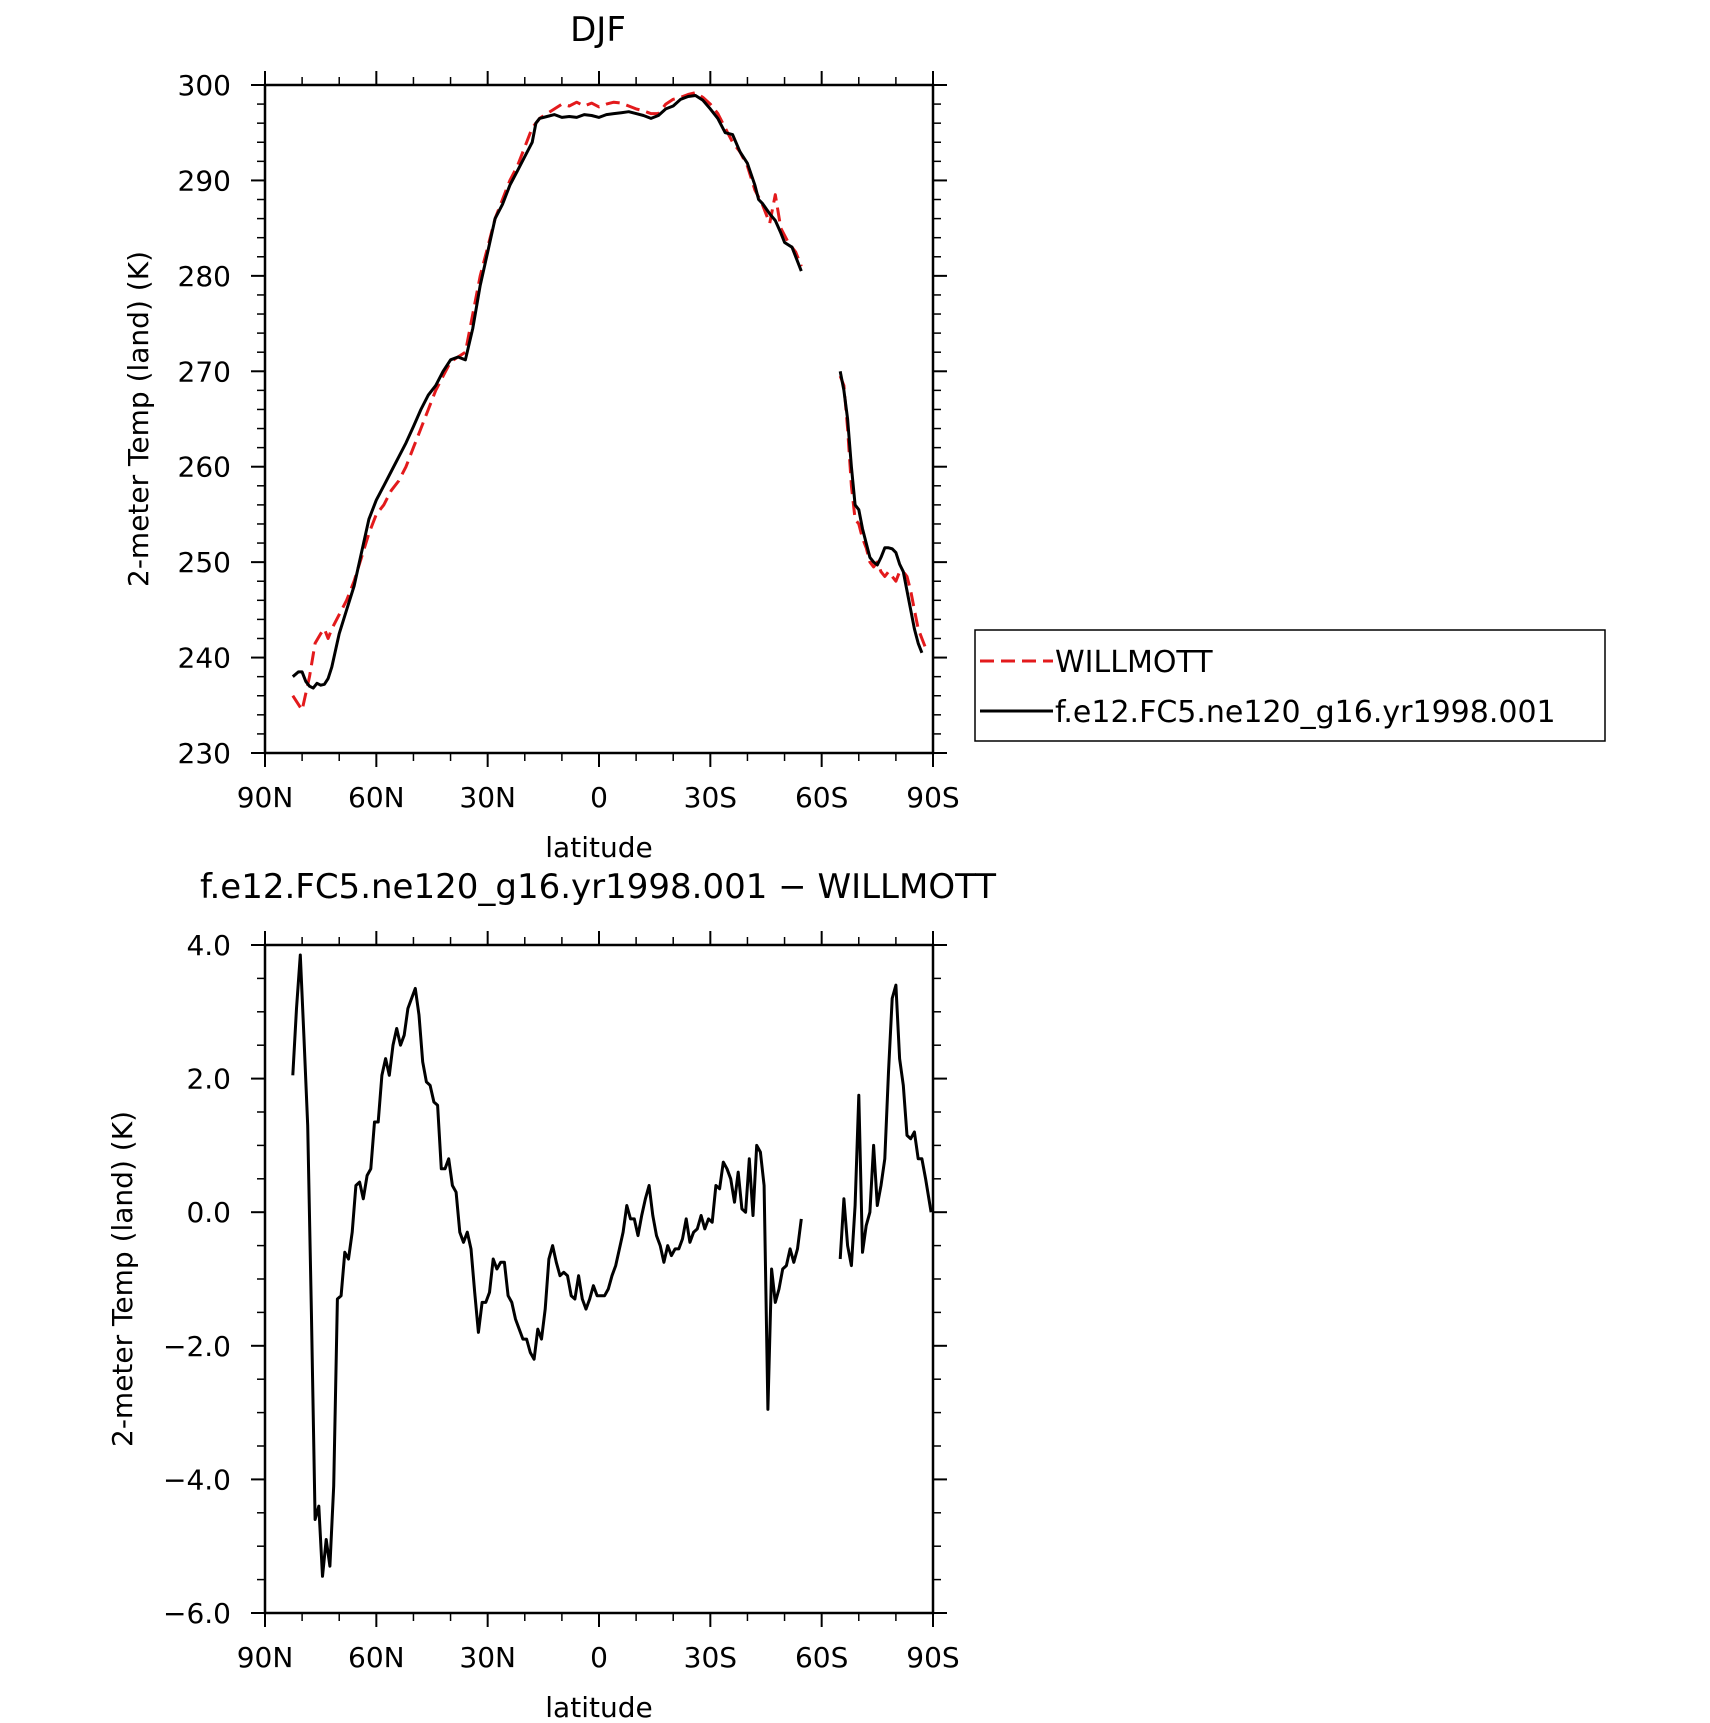 The height and width of the screenshot is (1723, 1710). I want to click on top-x-tick-label: 30N, so click(487, 797).